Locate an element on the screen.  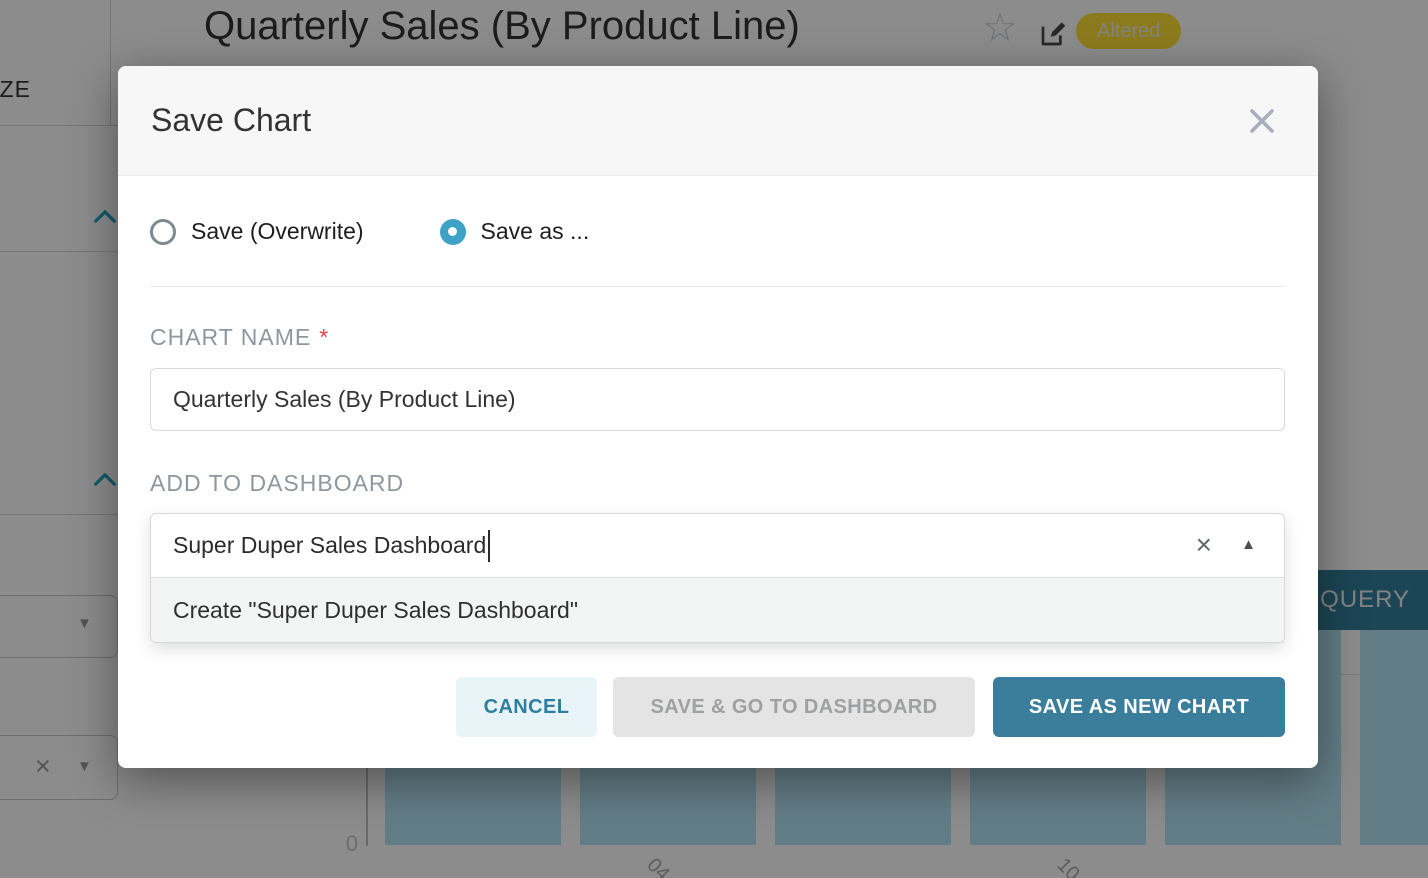
bar is located at coordinates (1394, 727).